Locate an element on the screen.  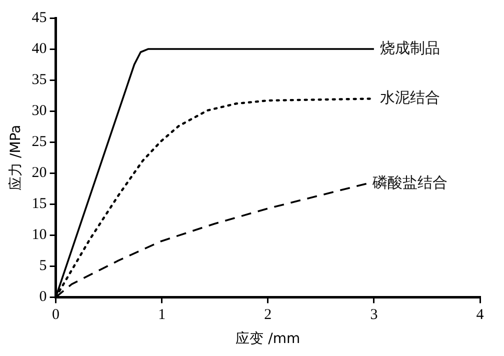
series-label: 水泥结合 is located at coordinates (410, 97).